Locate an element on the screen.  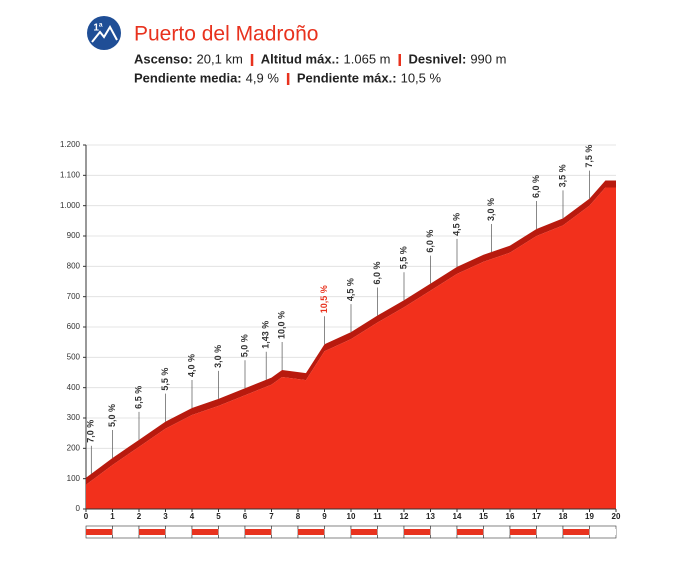
x-tick-label: 1 is located at coordinates (112, 516).